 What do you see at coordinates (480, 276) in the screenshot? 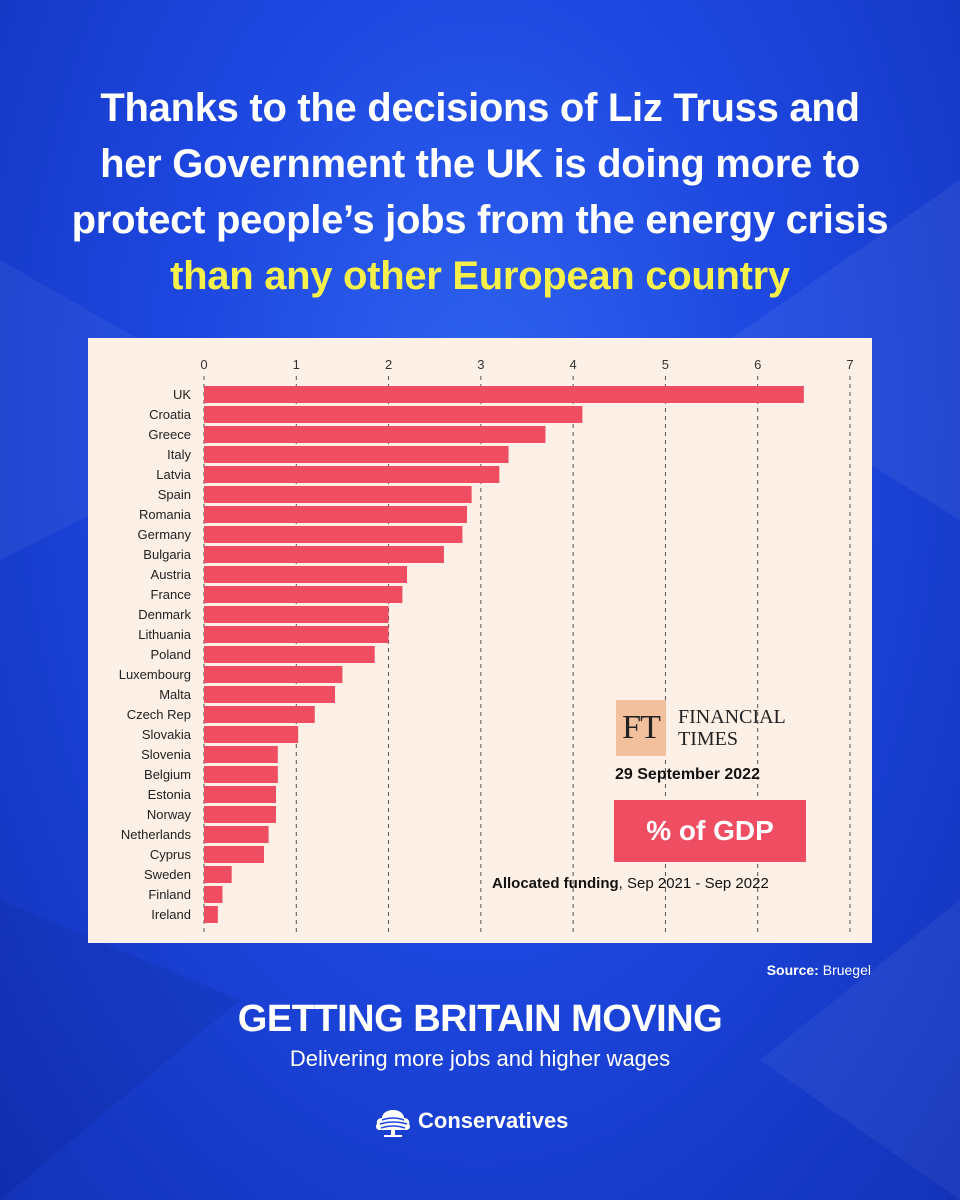
I see `headline-highlight: than any other European country` at bounding box center [480, 276].